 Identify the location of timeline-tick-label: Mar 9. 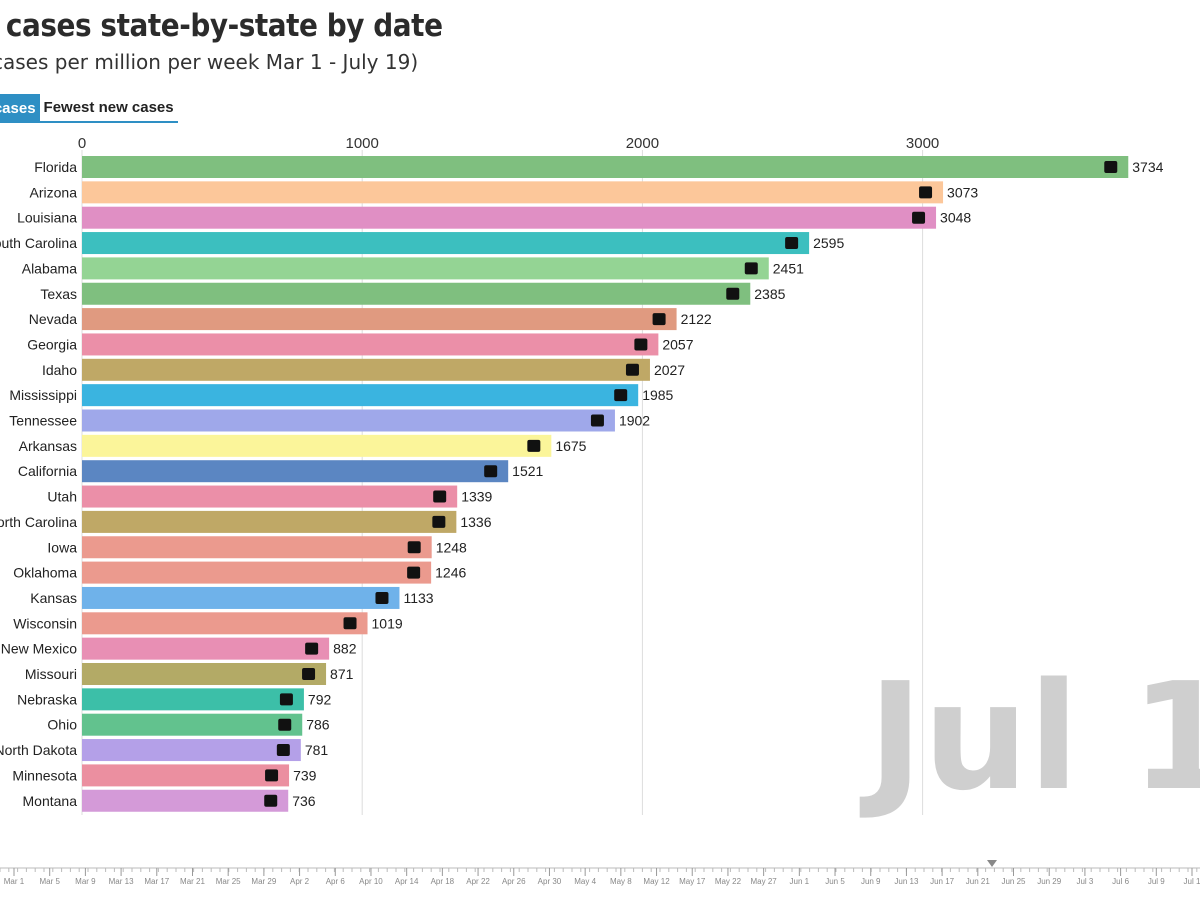
(85, 881).